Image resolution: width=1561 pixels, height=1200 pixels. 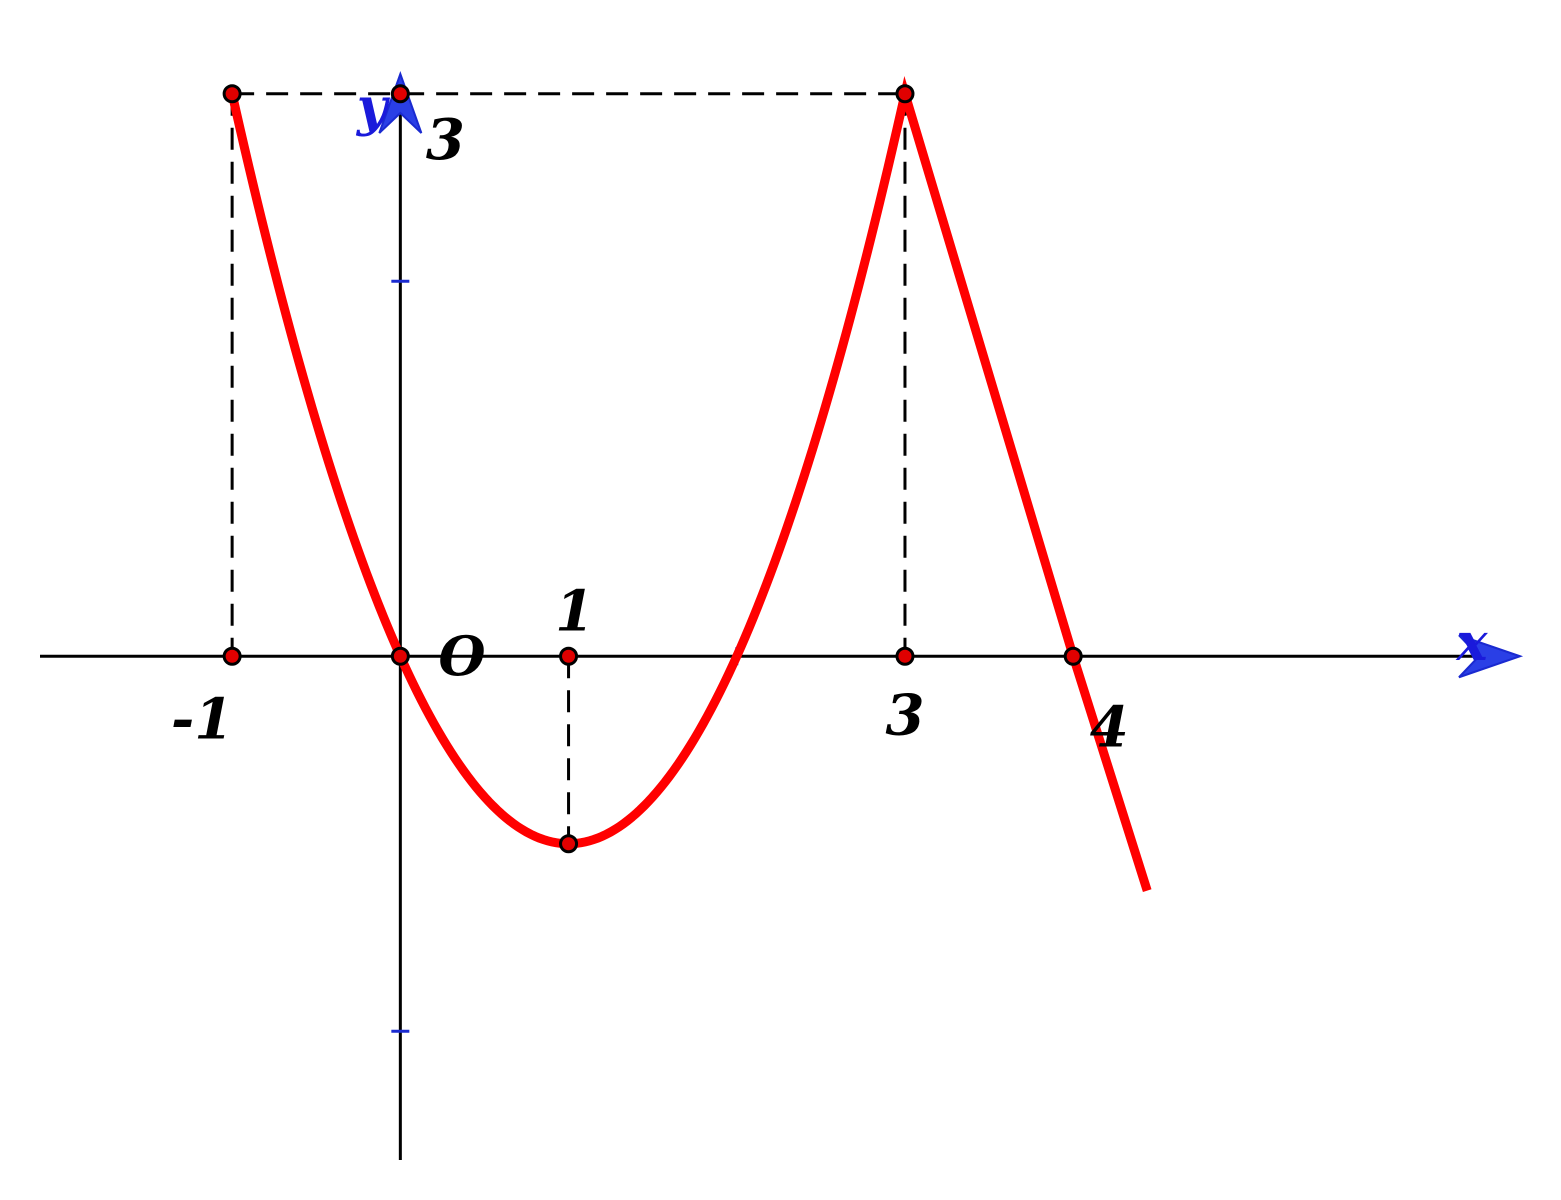 I want to click on x-axis-label: x, so click(x=1471, y=642).